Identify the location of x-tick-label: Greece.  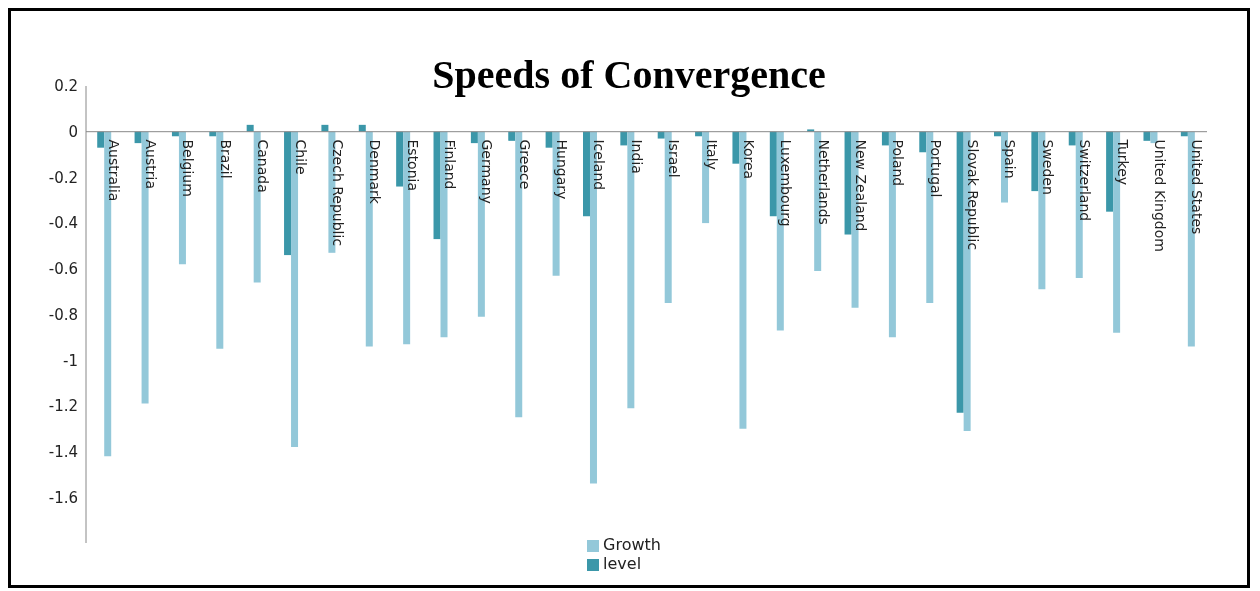
(524, 164).